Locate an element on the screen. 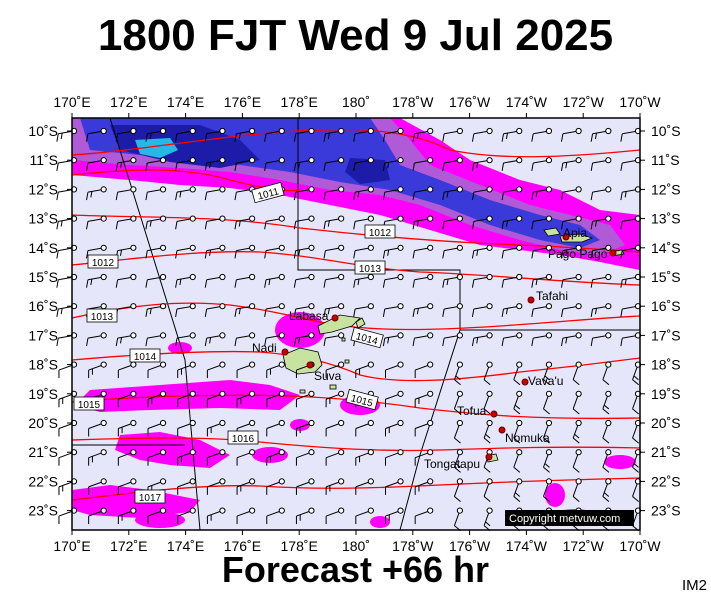 The image size is (711, 600). place-dot is located at coordinates (494, 414).